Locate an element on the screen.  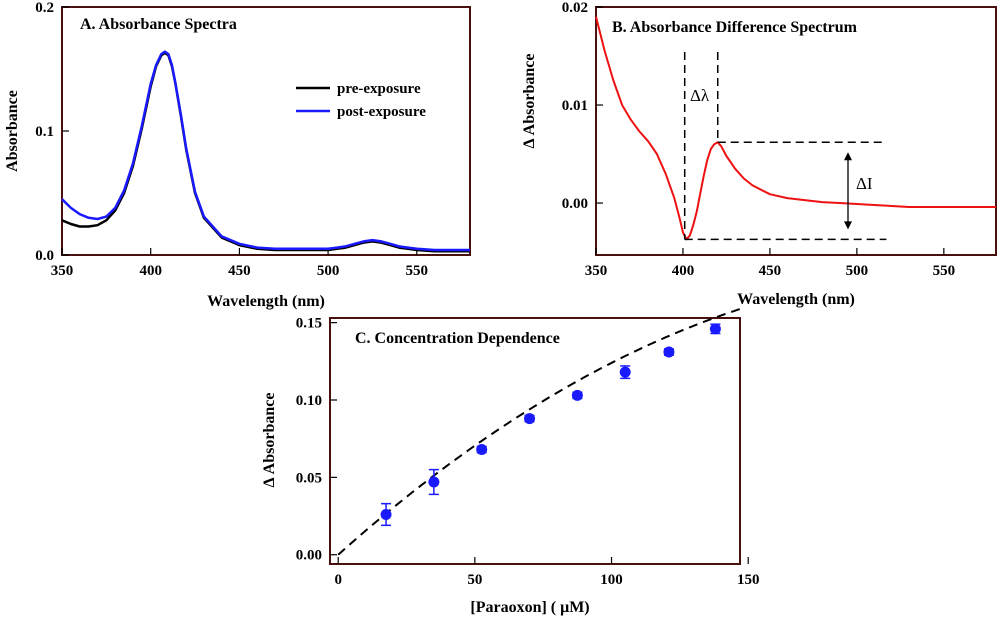
difference-spectrum-line is located at coordinates (795, 128).